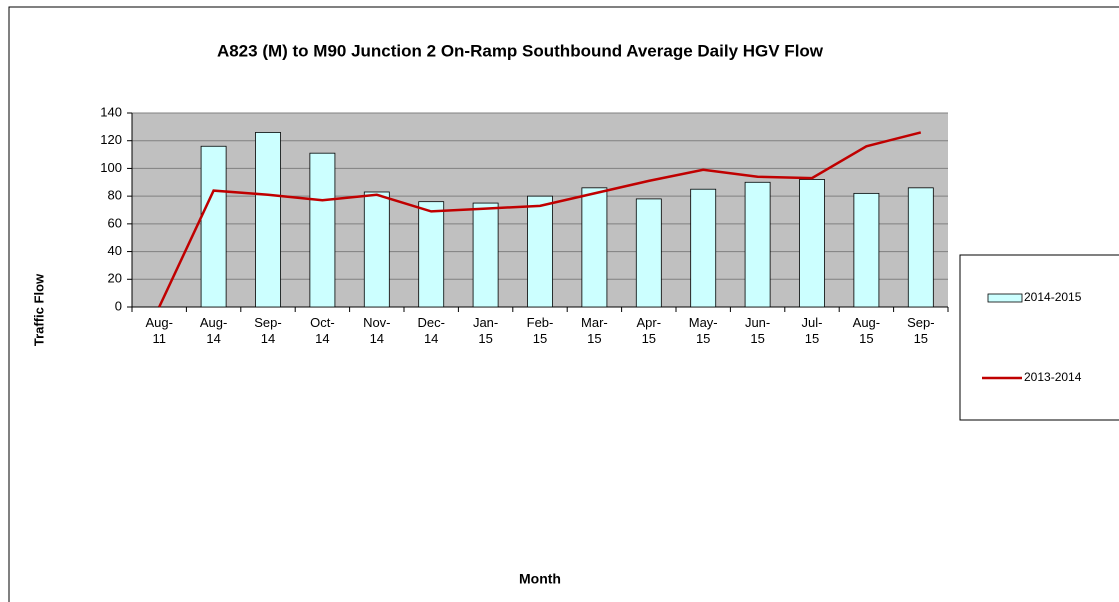  What do you see at coordinates (649, 330) in the screenshot?
I see `x-tick-label: Apr-15` at bounding box center [649, 330].